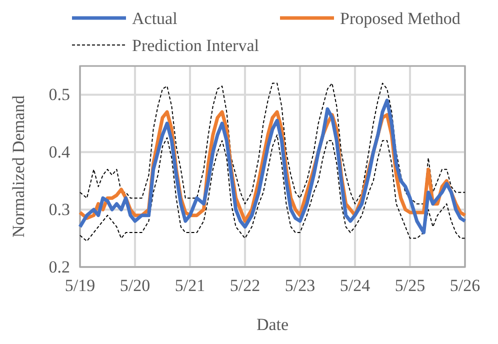  I want to click on x-tick-label: 5/19, so click(80, 286).